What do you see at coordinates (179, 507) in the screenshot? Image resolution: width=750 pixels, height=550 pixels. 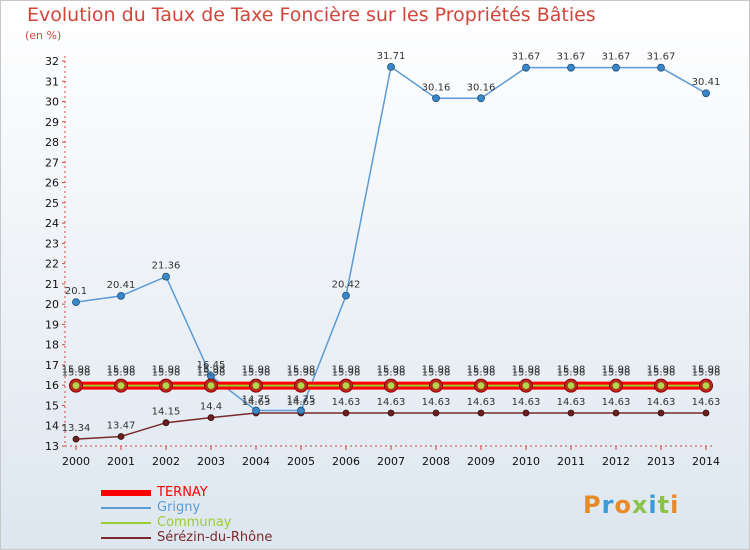 I see `legend-label-grigny: Grigny` at bounding box center [179, 507].